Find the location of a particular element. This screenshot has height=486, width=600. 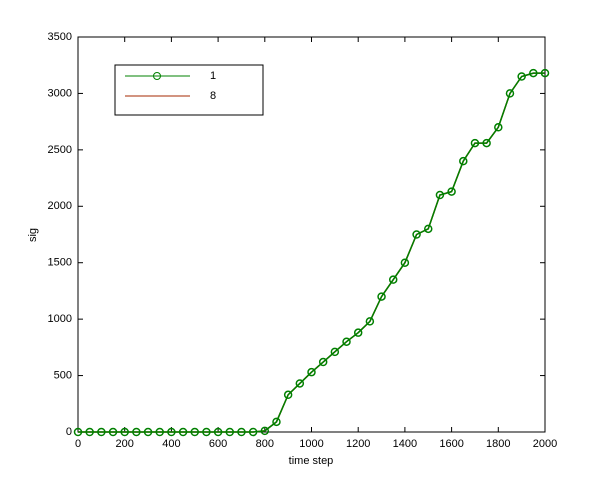

x-tick-label: 400 is located at coordinates (171, 444).